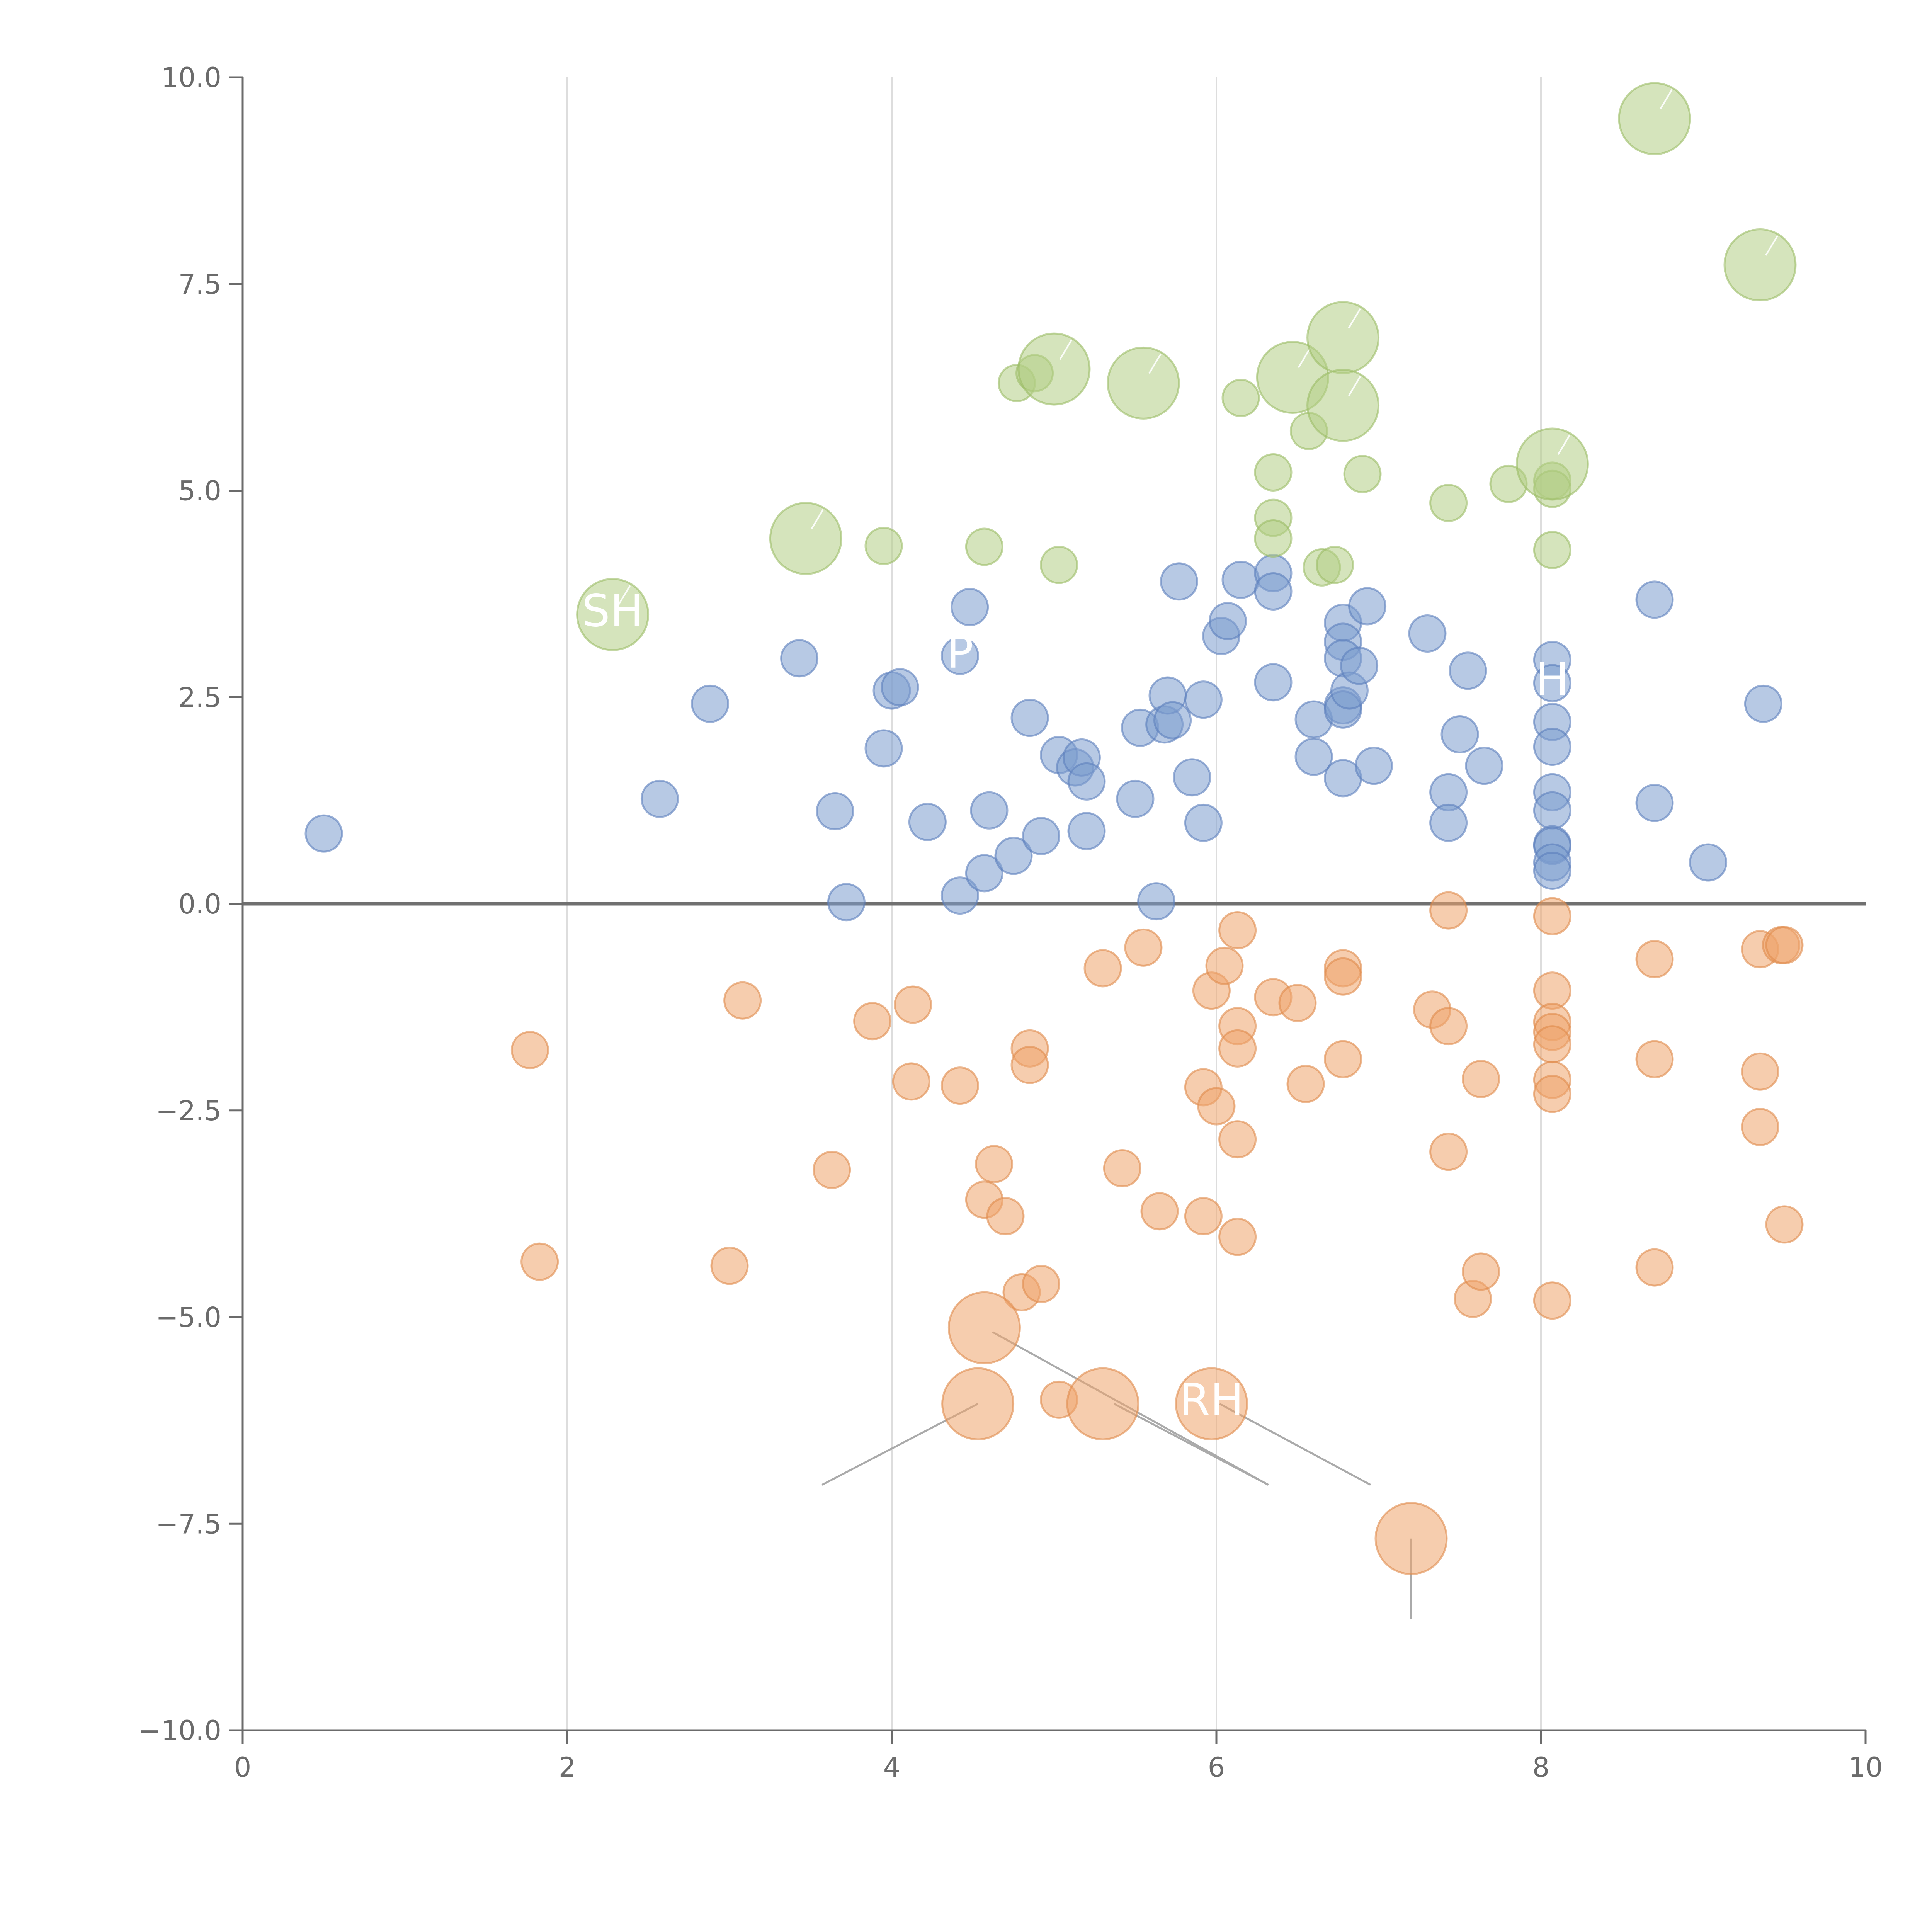 Image resolution: width=1932 pixels, height=1932 pixels. What do you see at coordinates (189, 1524) in the screenshot?
I see `y-tick-label-1: −7.5` at bounding box center [189, 1524].